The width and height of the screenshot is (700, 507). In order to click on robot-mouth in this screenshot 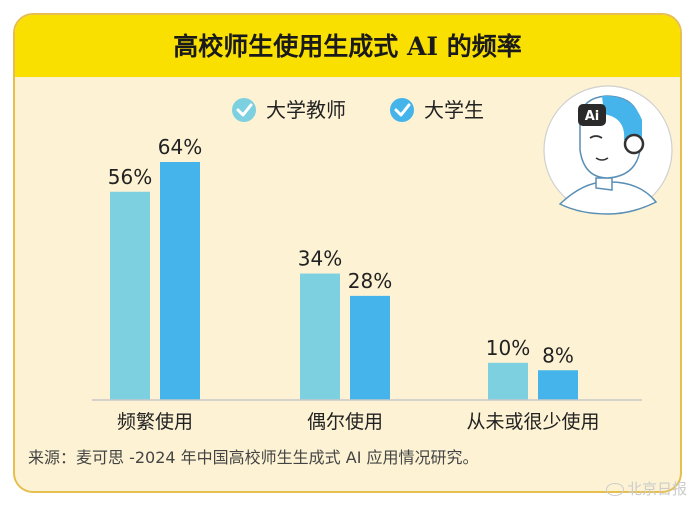, I will do `click(602, 159)`.